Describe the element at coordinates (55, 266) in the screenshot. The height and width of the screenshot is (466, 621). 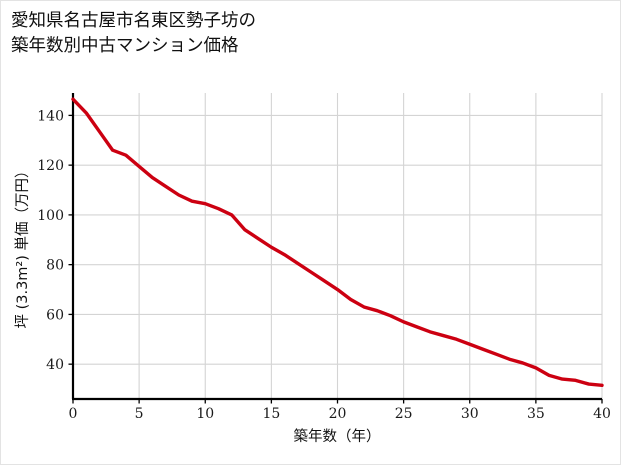
I see `y-tick-label: 80` at that location.